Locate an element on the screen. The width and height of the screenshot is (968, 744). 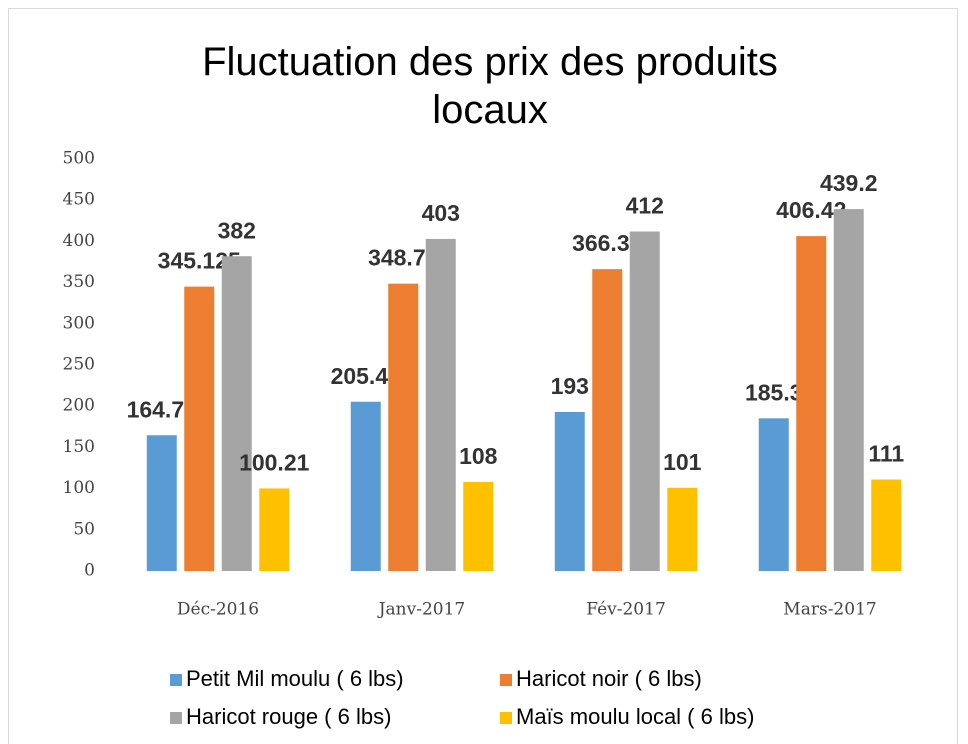
value-label: 412 is located at coordinates (645, 206).